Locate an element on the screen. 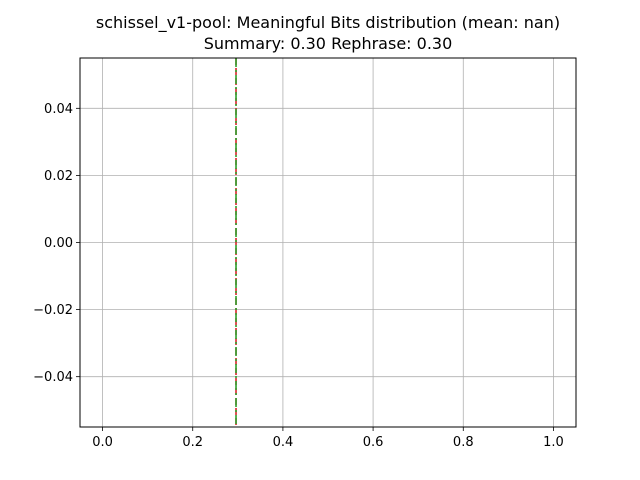  chart-subtitle: Summary: 0.30 Rephrase: 0.30 is located at coordinates (328, 43).